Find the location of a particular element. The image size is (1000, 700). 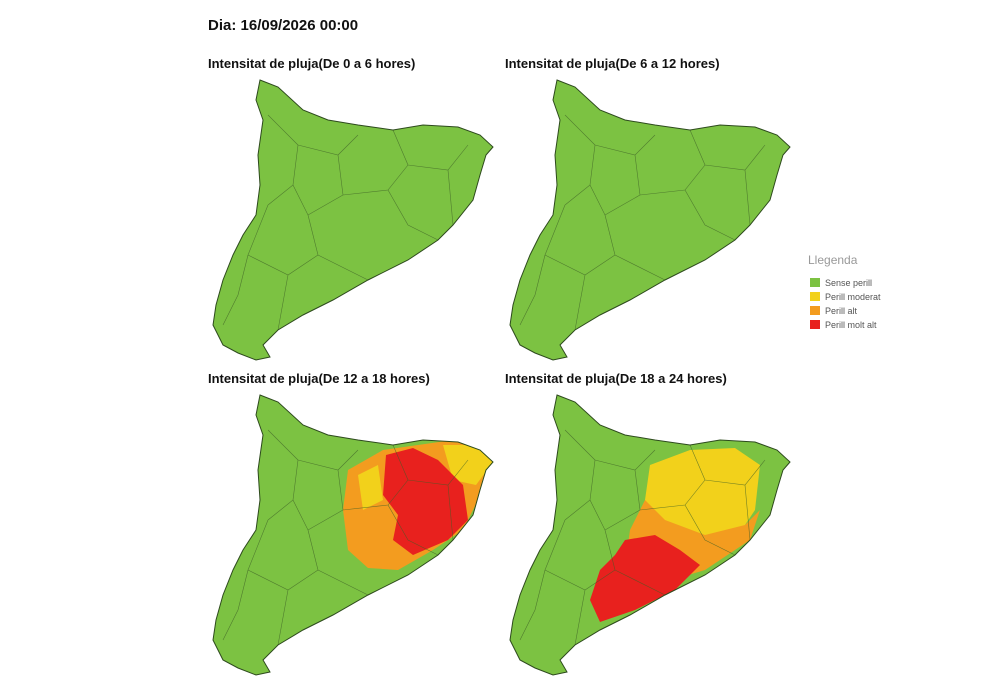

map-panel: Intensitat de pluja(De 18 a 24 hores) is located at coordinates (648, 523).